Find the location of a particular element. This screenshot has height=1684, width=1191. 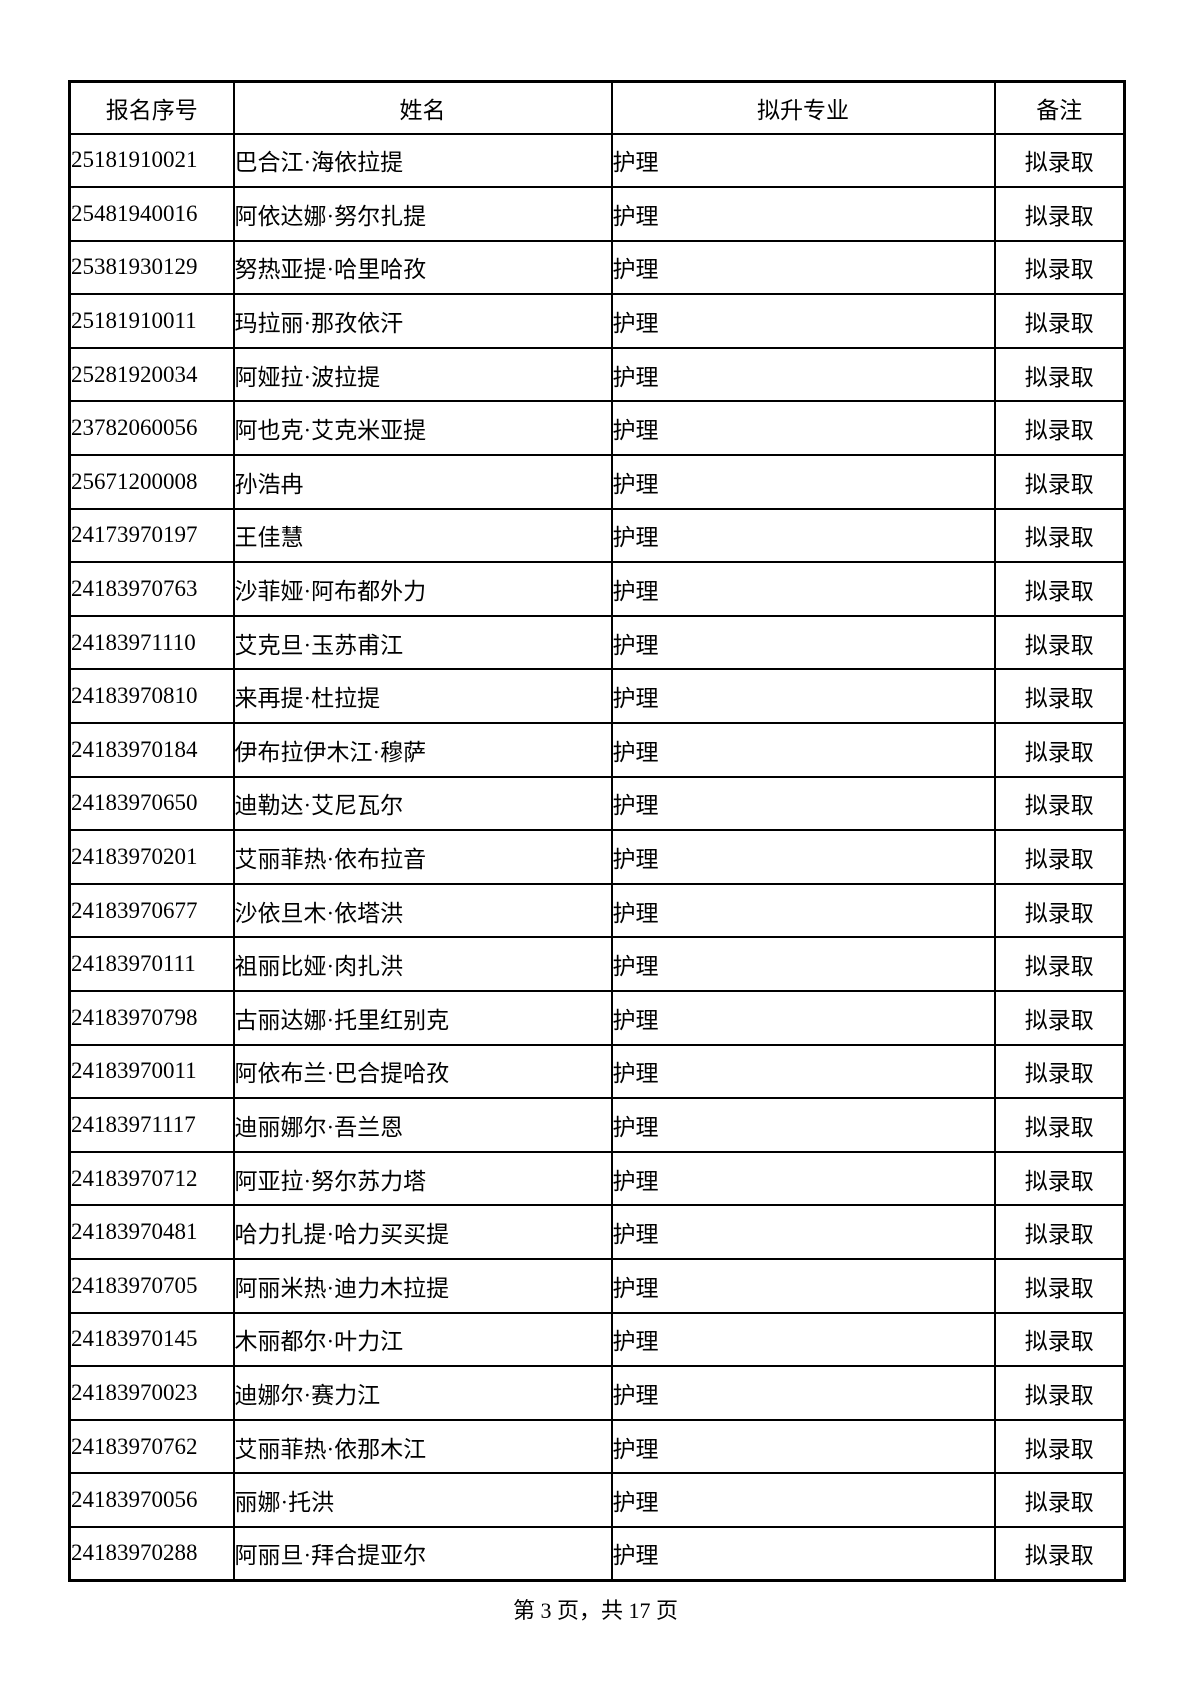

reg-number-cell: 24183970145 is located at coordinates (151, 1339).